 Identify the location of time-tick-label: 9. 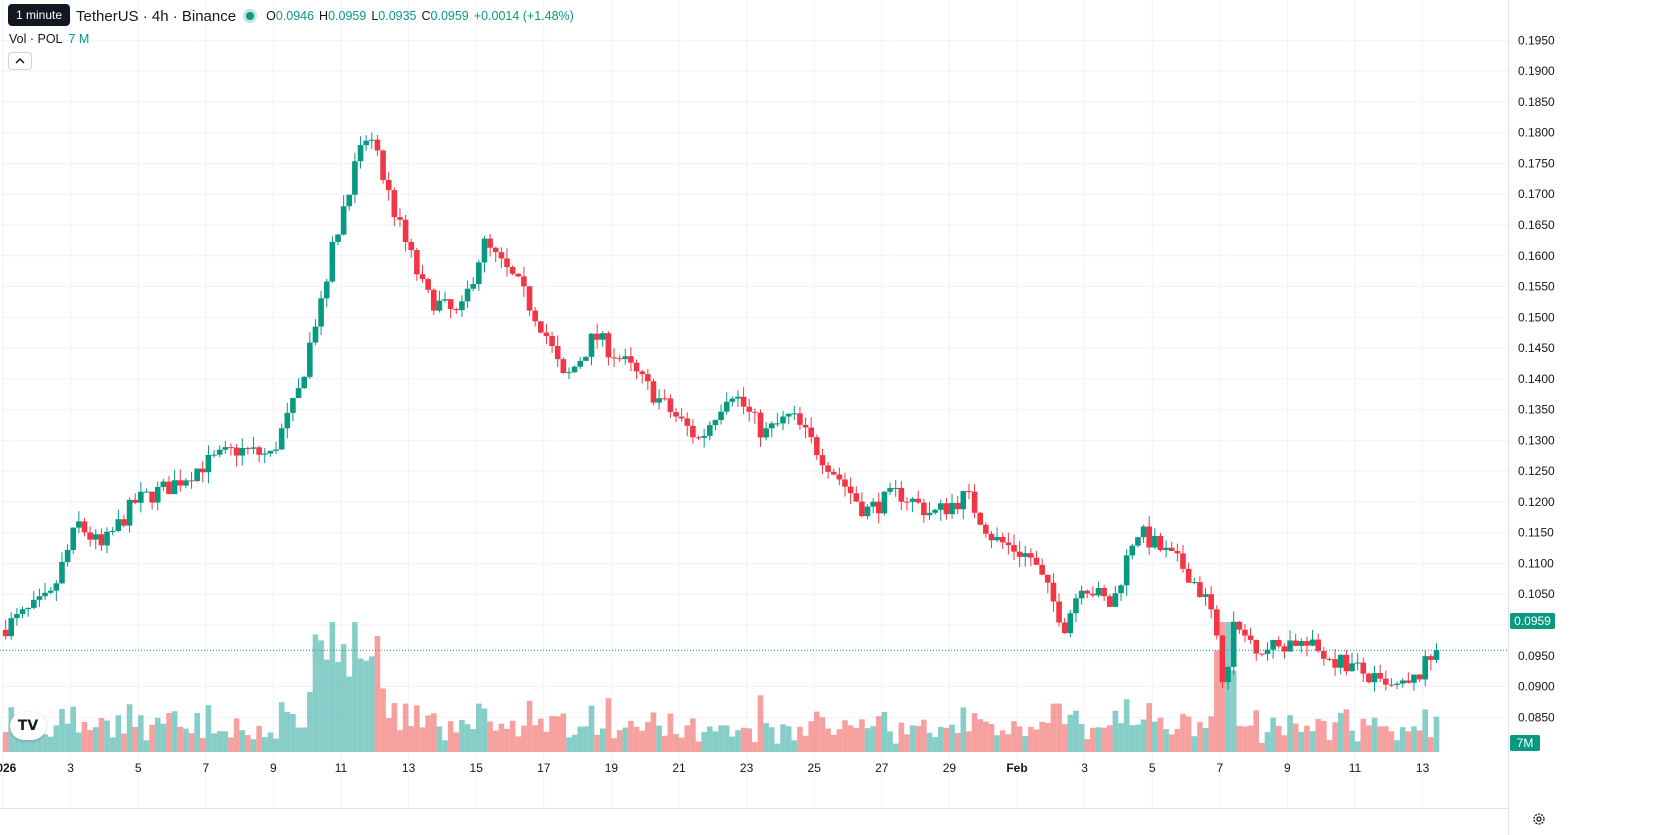
(273, 768).